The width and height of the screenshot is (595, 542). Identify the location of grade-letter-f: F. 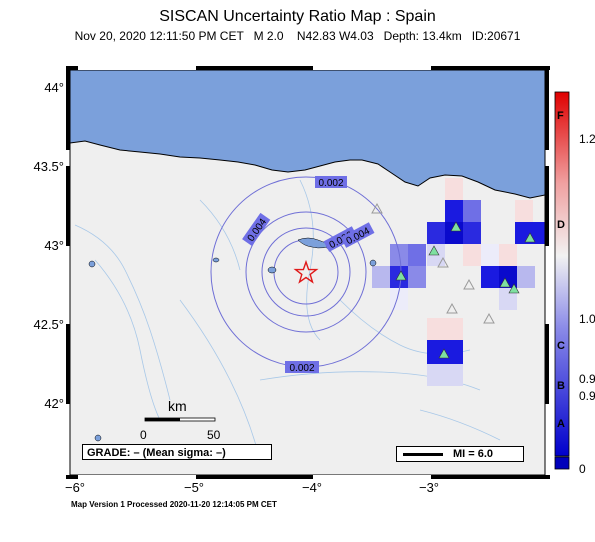
(560, 116).